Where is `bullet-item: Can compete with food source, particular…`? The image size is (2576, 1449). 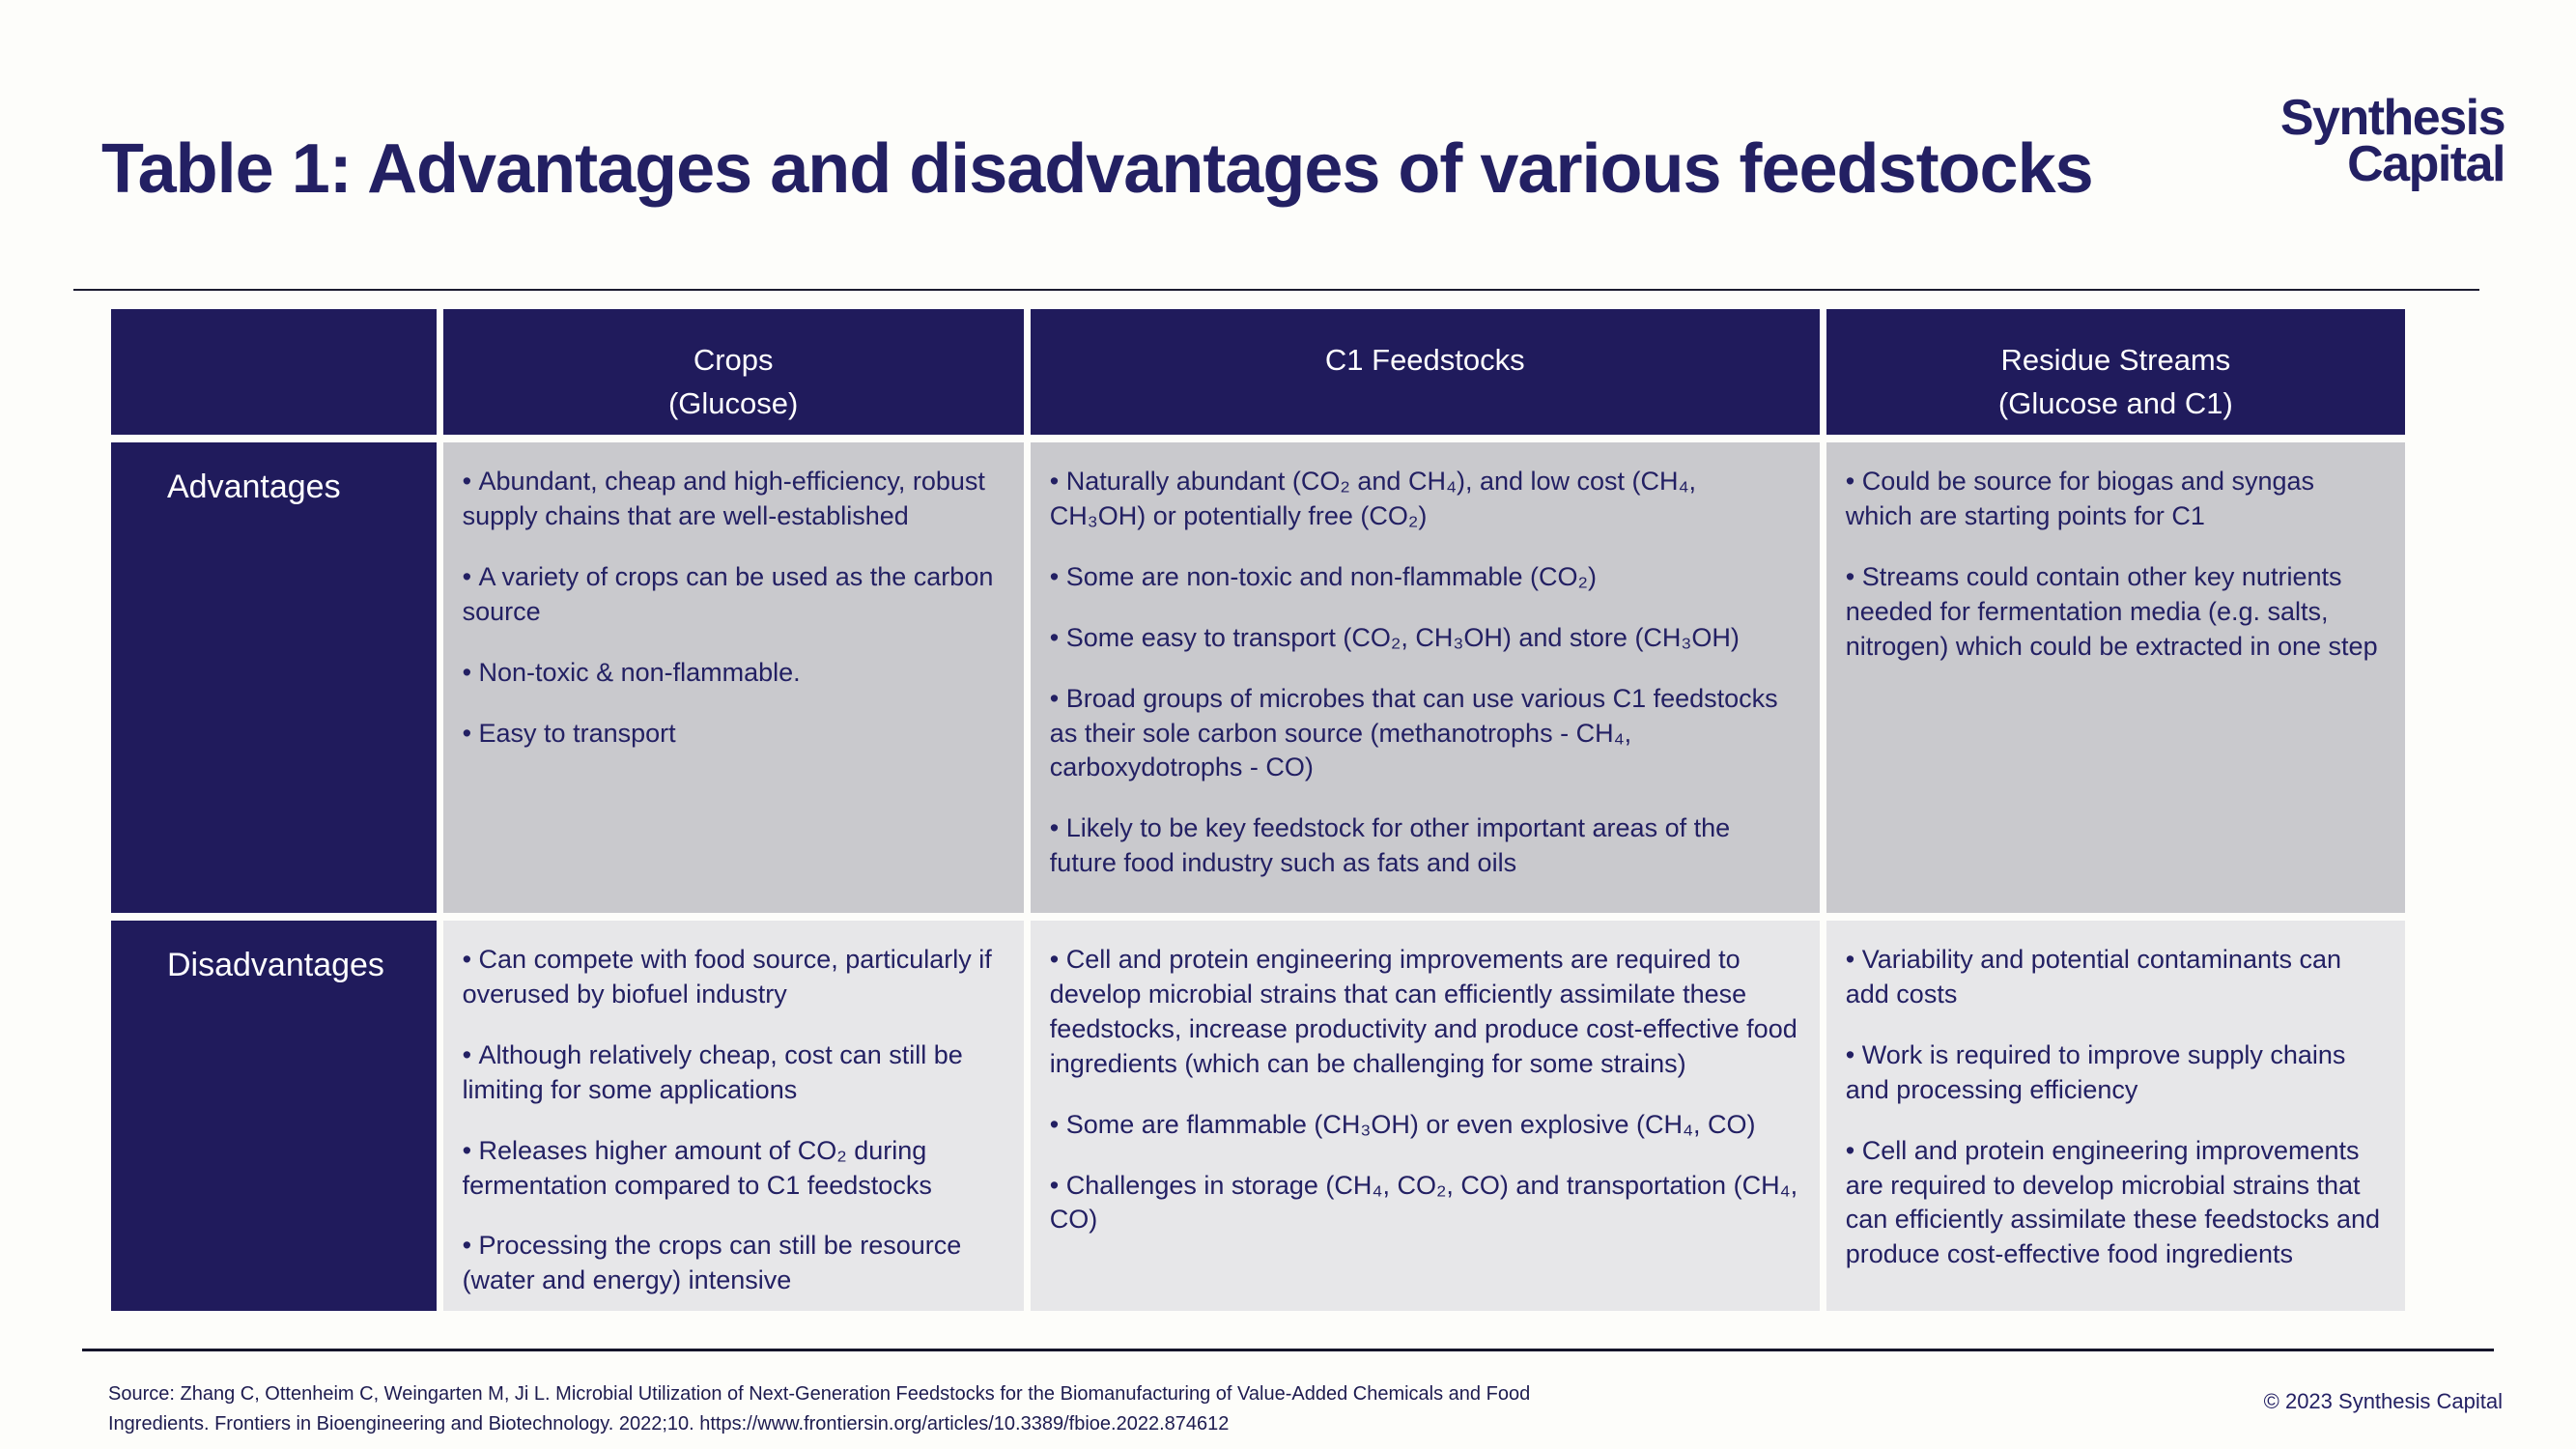
bullet-item: Can compete with food source, particular… is located at coordinates (733, 977).